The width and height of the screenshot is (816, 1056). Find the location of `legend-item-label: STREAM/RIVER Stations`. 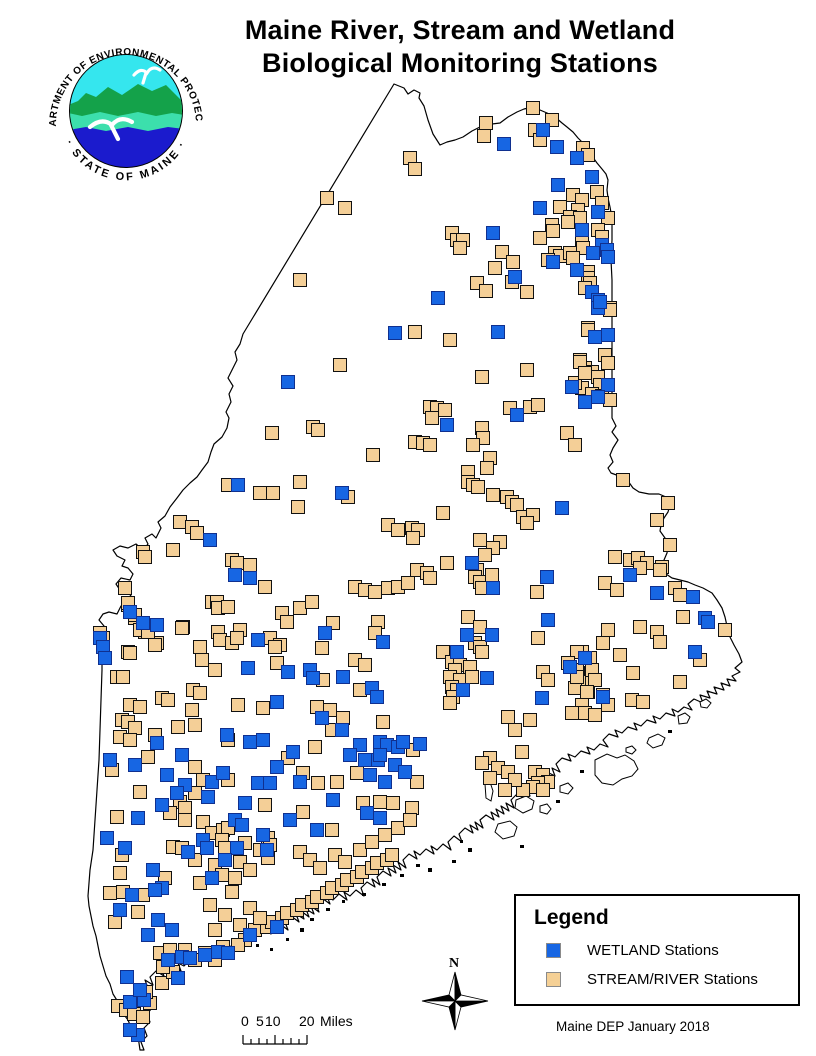

legend-item-label: STREAM/RIVER Stations is located at coordinates (672, 979).